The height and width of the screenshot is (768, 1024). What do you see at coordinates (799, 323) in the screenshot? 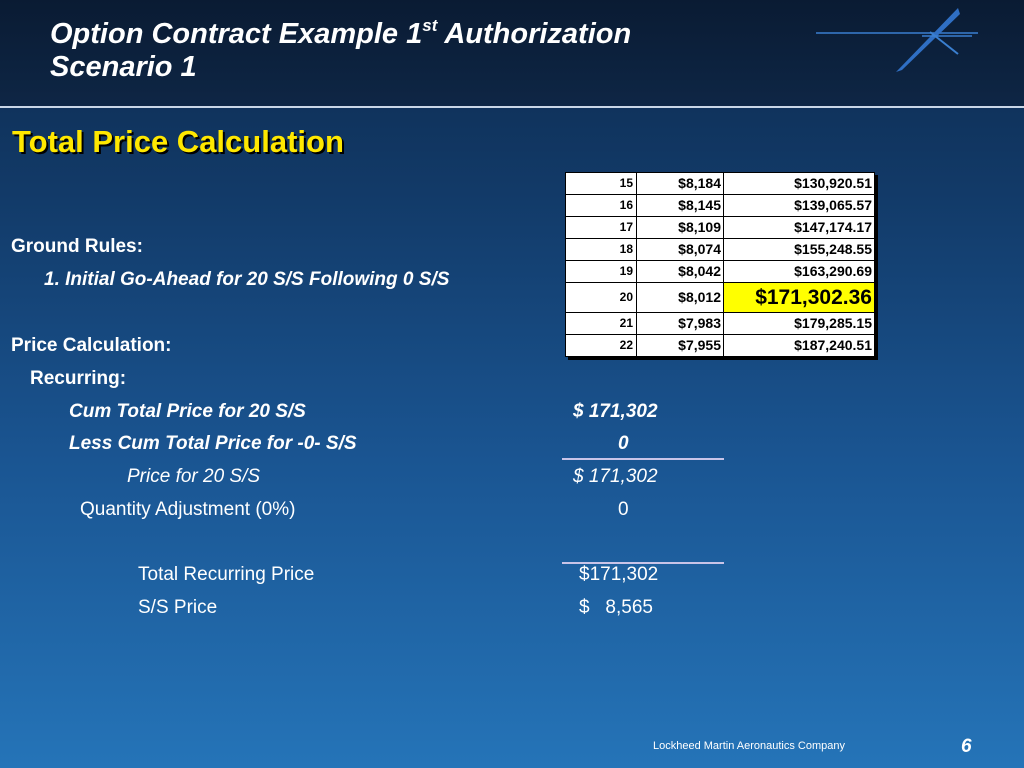
I see `cum-total-cell: $179,285.15` at bounding box center [799, 323].